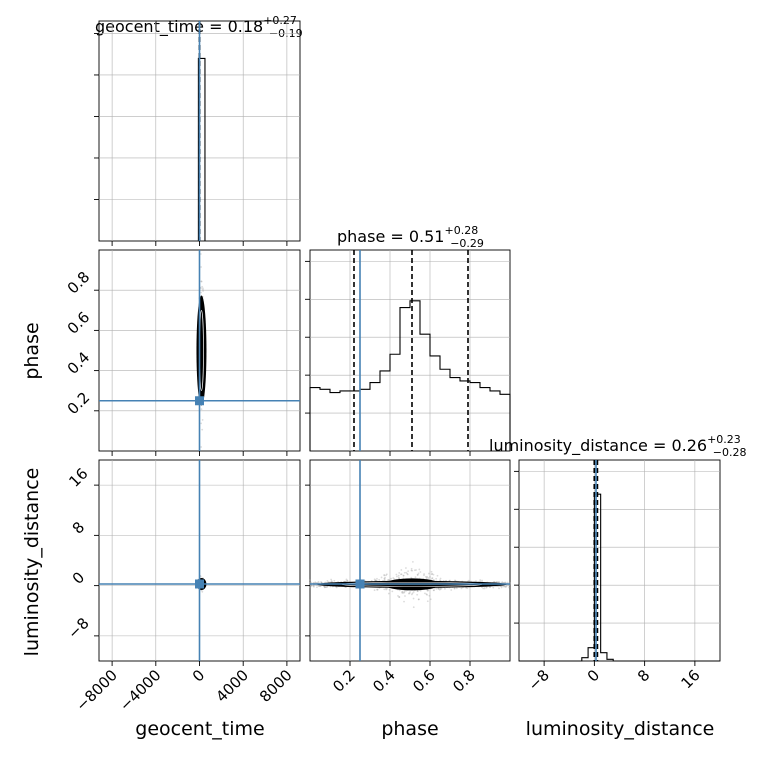  I want to click on truth-marker, so click(360, 584).